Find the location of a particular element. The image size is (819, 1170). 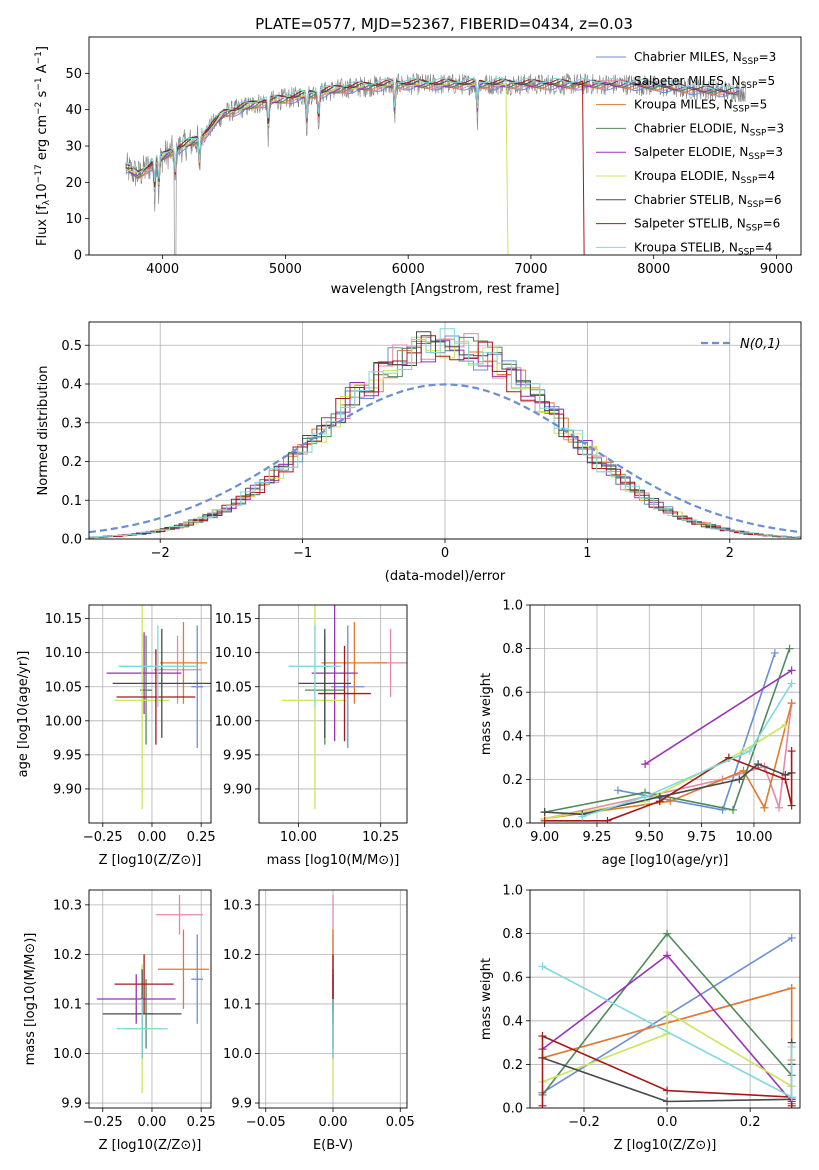

weight-line is located at coordinates (667, 730).